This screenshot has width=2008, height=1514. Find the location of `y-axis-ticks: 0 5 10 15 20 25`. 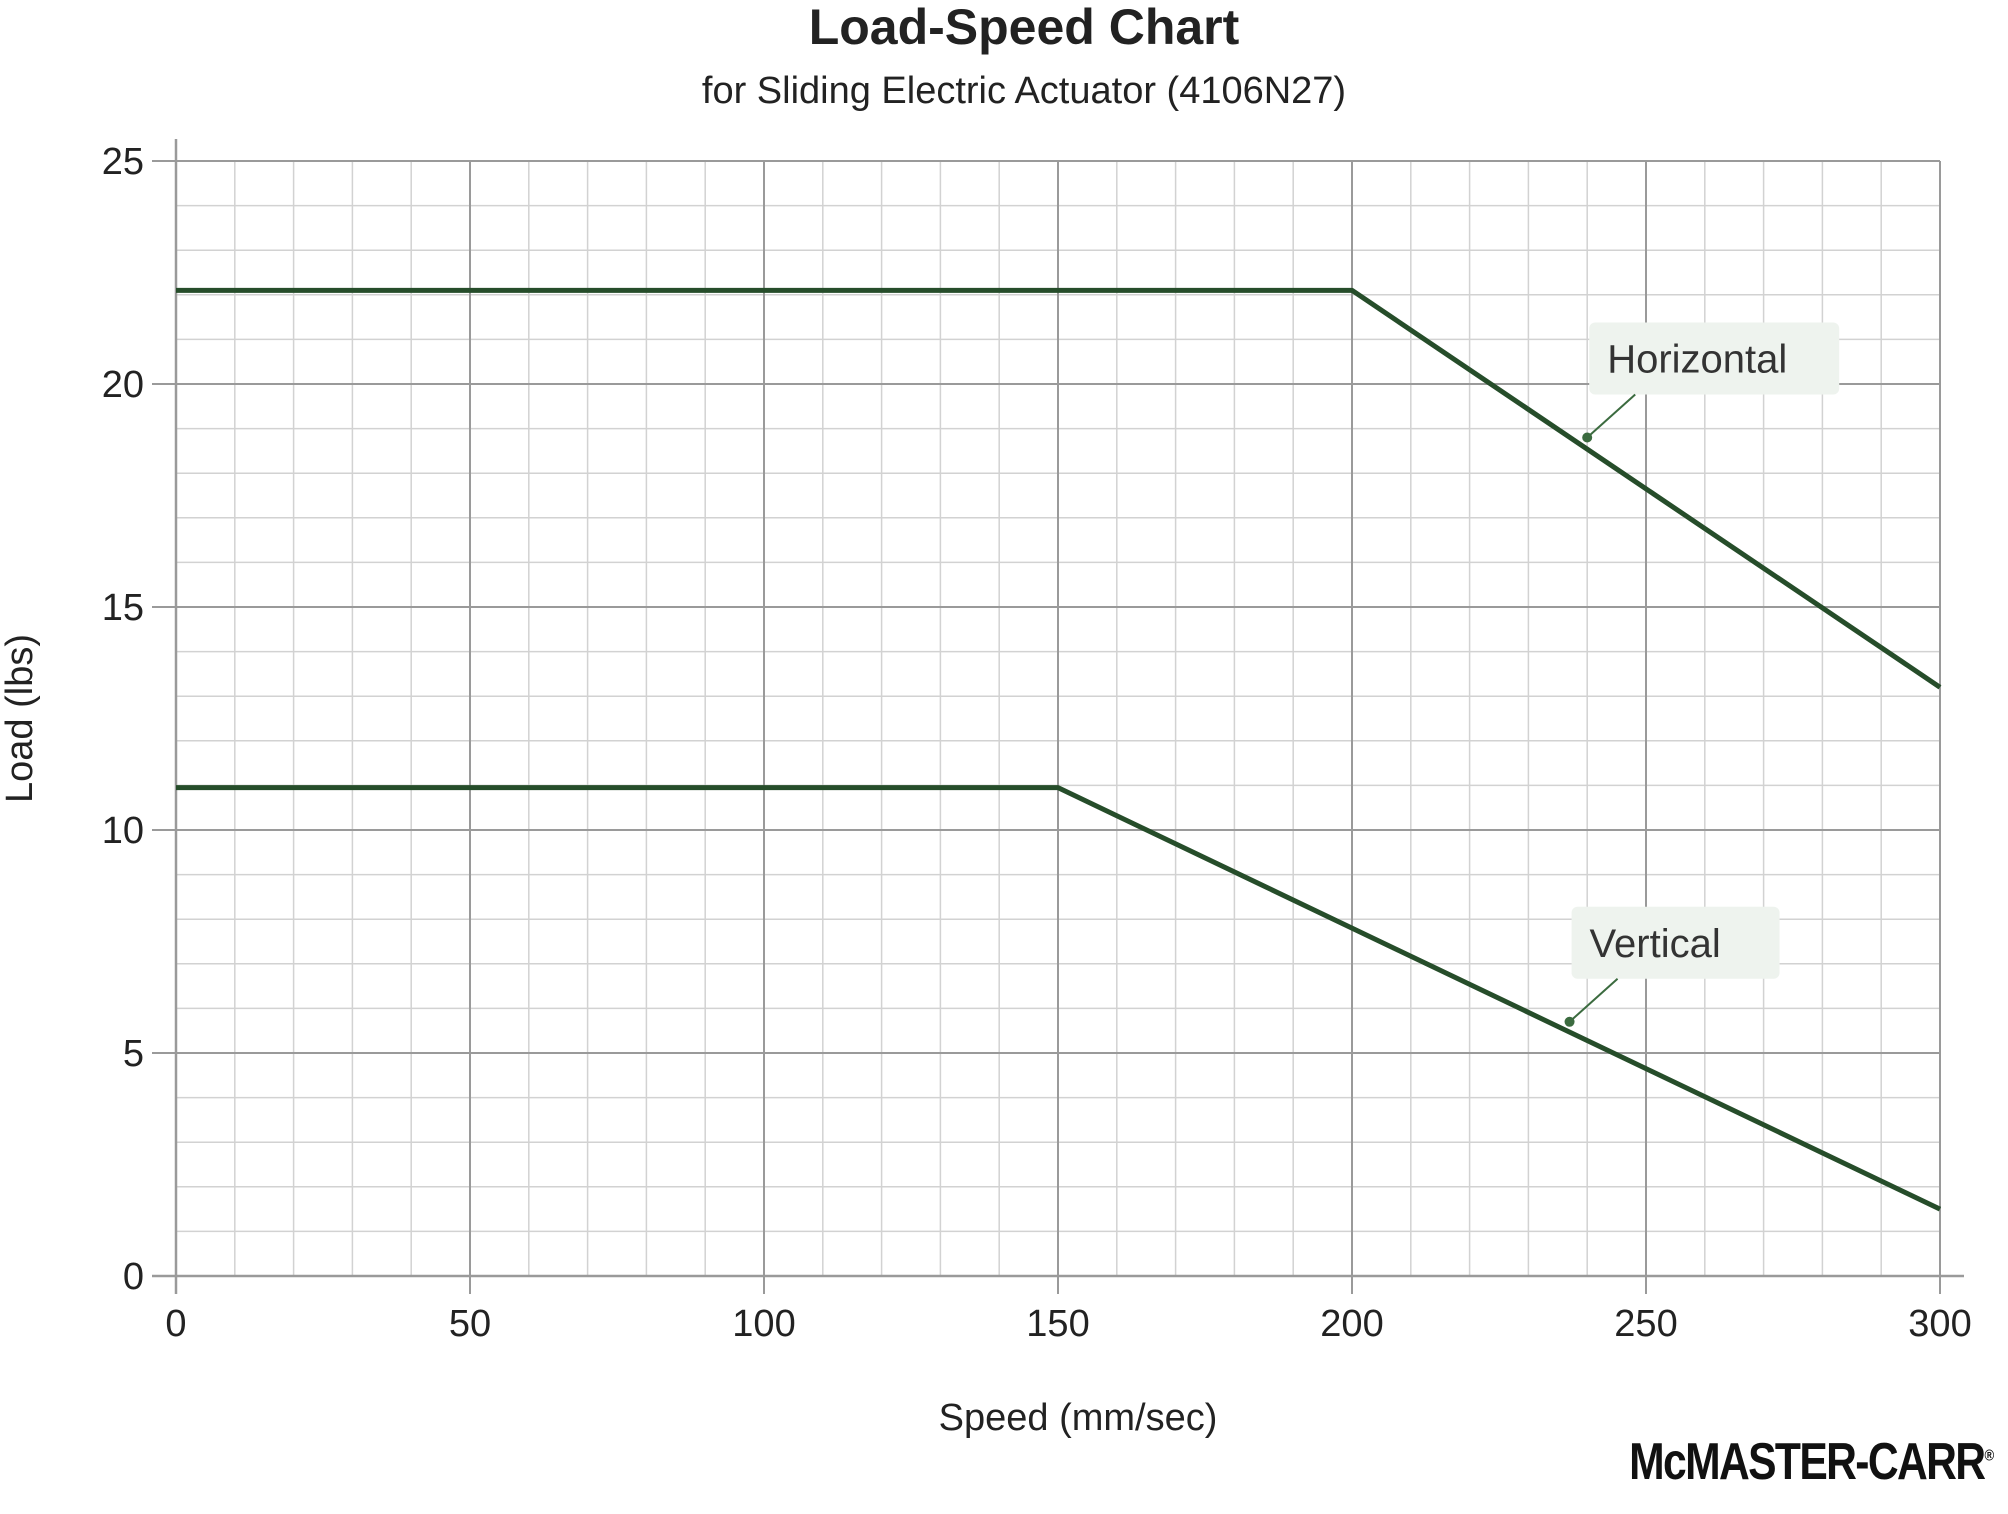

y-axis-ticks: 0 5 10 15 20 25 is located at coordinates (139, 719).